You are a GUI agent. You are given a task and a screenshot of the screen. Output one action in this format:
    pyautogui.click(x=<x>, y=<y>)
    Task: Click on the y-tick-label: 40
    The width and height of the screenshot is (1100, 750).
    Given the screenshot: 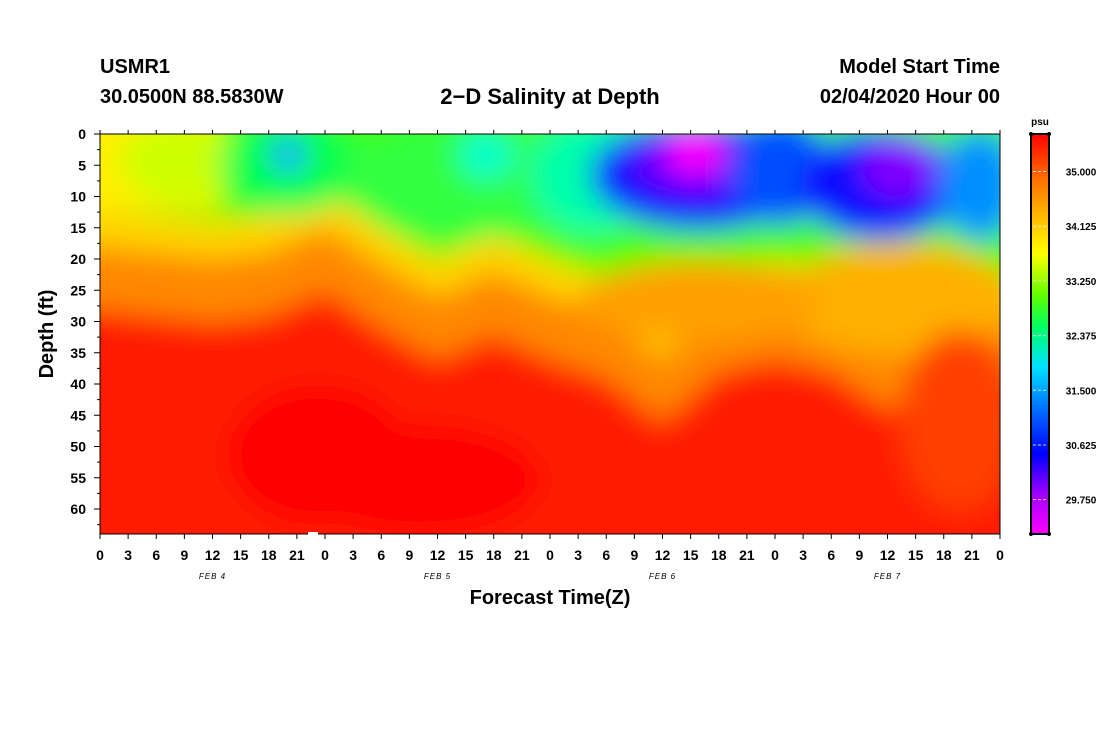 What is the action you would take?
    pyautogui.click(x=78, y=384)
    